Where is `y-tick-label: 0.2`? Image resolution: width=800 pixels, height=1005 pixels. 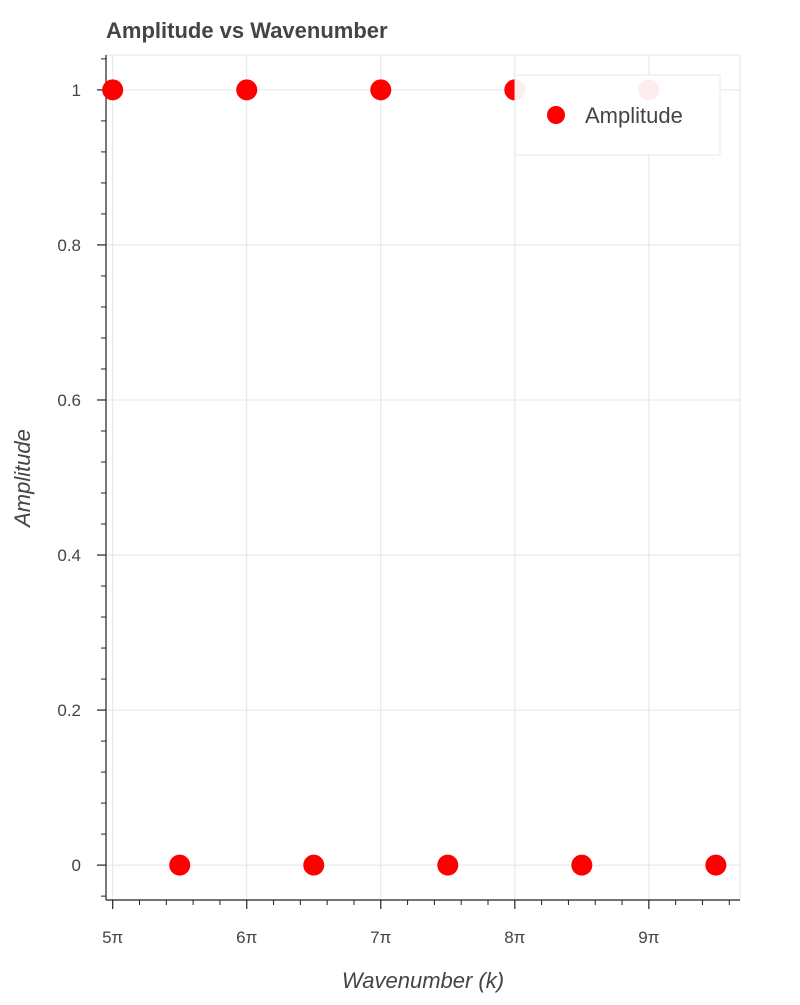 y-tick-label: 0.2 is located at coordinates (69, 710).